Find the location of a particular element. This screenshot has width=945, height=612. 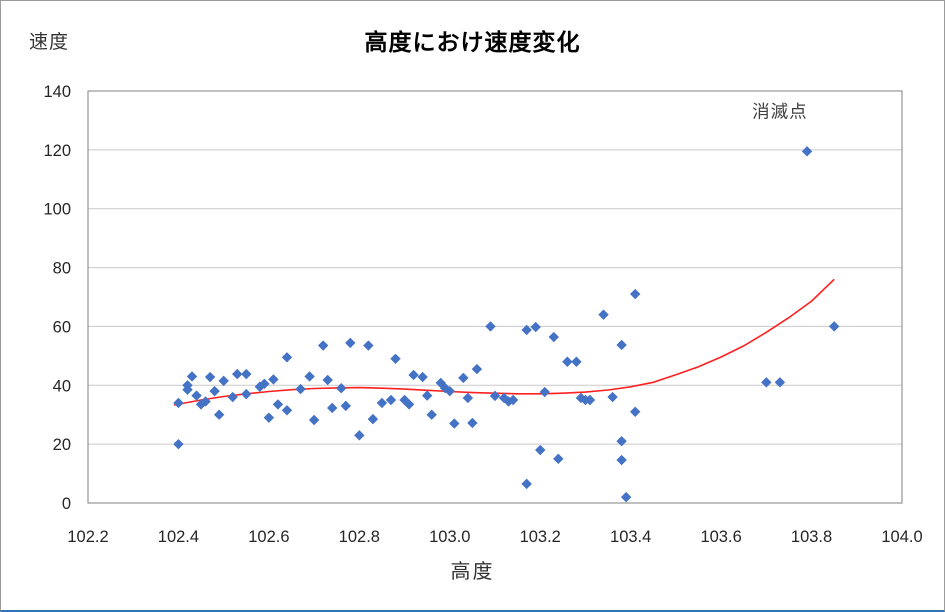

x-tick-label: 103.6 is located at coordinates (720, 537).